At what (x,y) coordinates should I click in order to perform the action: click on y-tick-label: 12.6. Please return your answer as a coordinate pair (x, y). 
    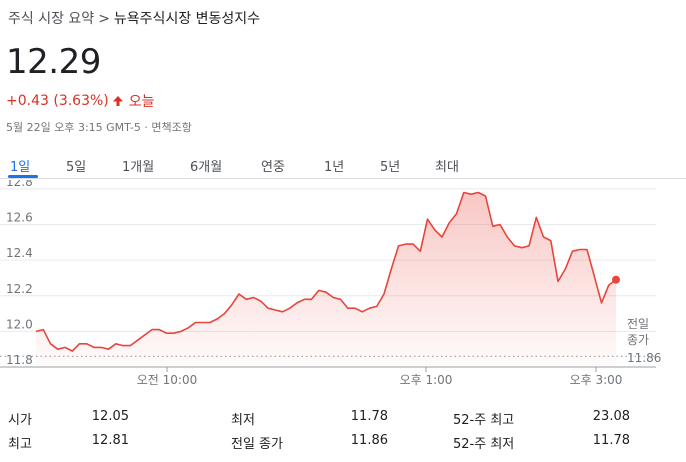
    Looking at the image, I should click on (19, 218).